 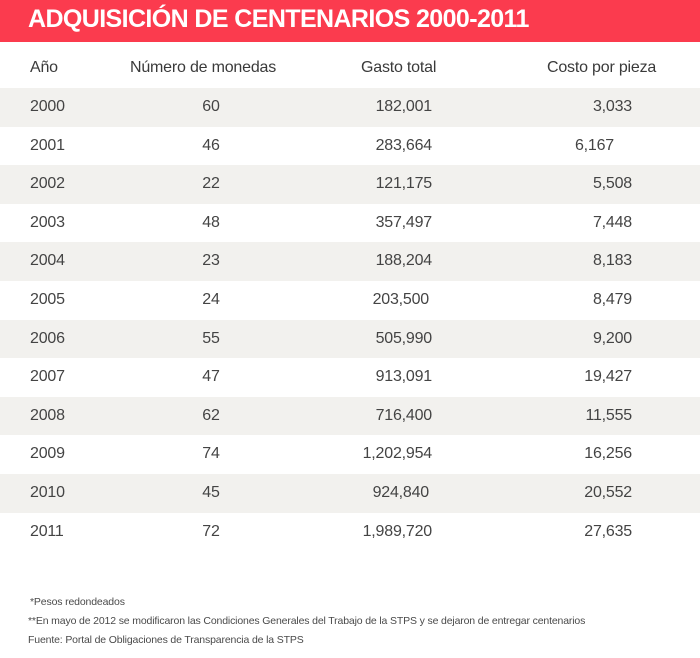 I want to click on cell-total-spend: 121,175, so click(x=404, y=184).